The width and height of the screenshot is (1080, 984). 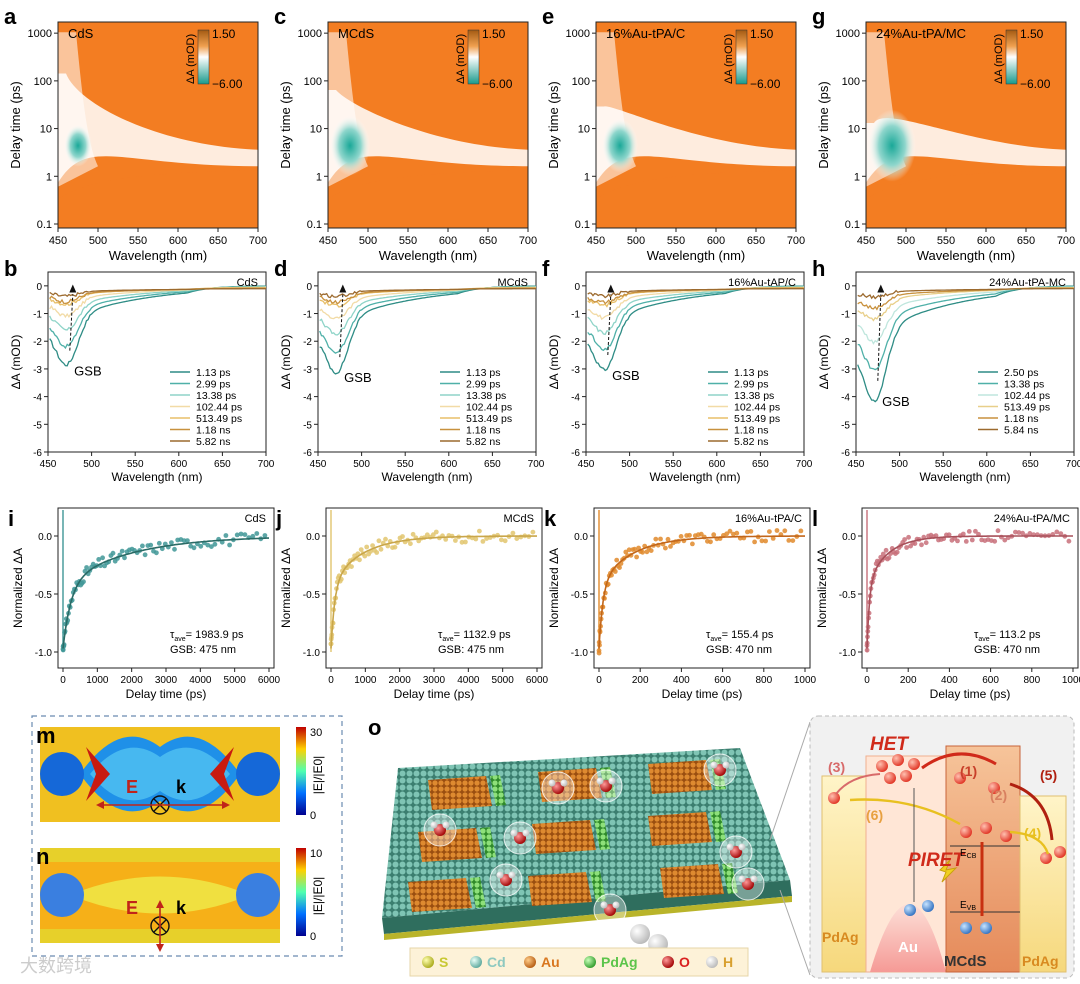 I want to click on oxygen-atom, so click(x=606, y=786).